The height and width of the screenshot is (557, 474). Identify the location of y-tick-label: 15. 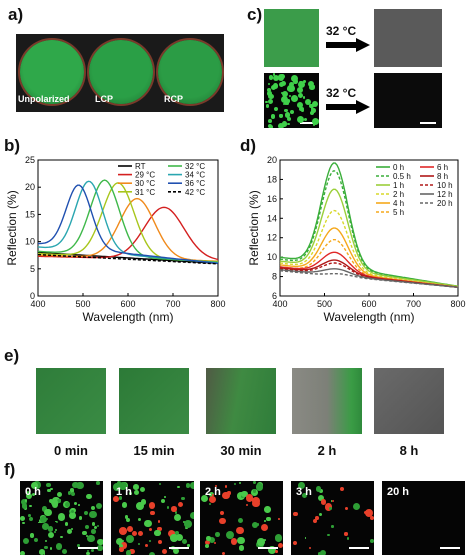
(30, 214).